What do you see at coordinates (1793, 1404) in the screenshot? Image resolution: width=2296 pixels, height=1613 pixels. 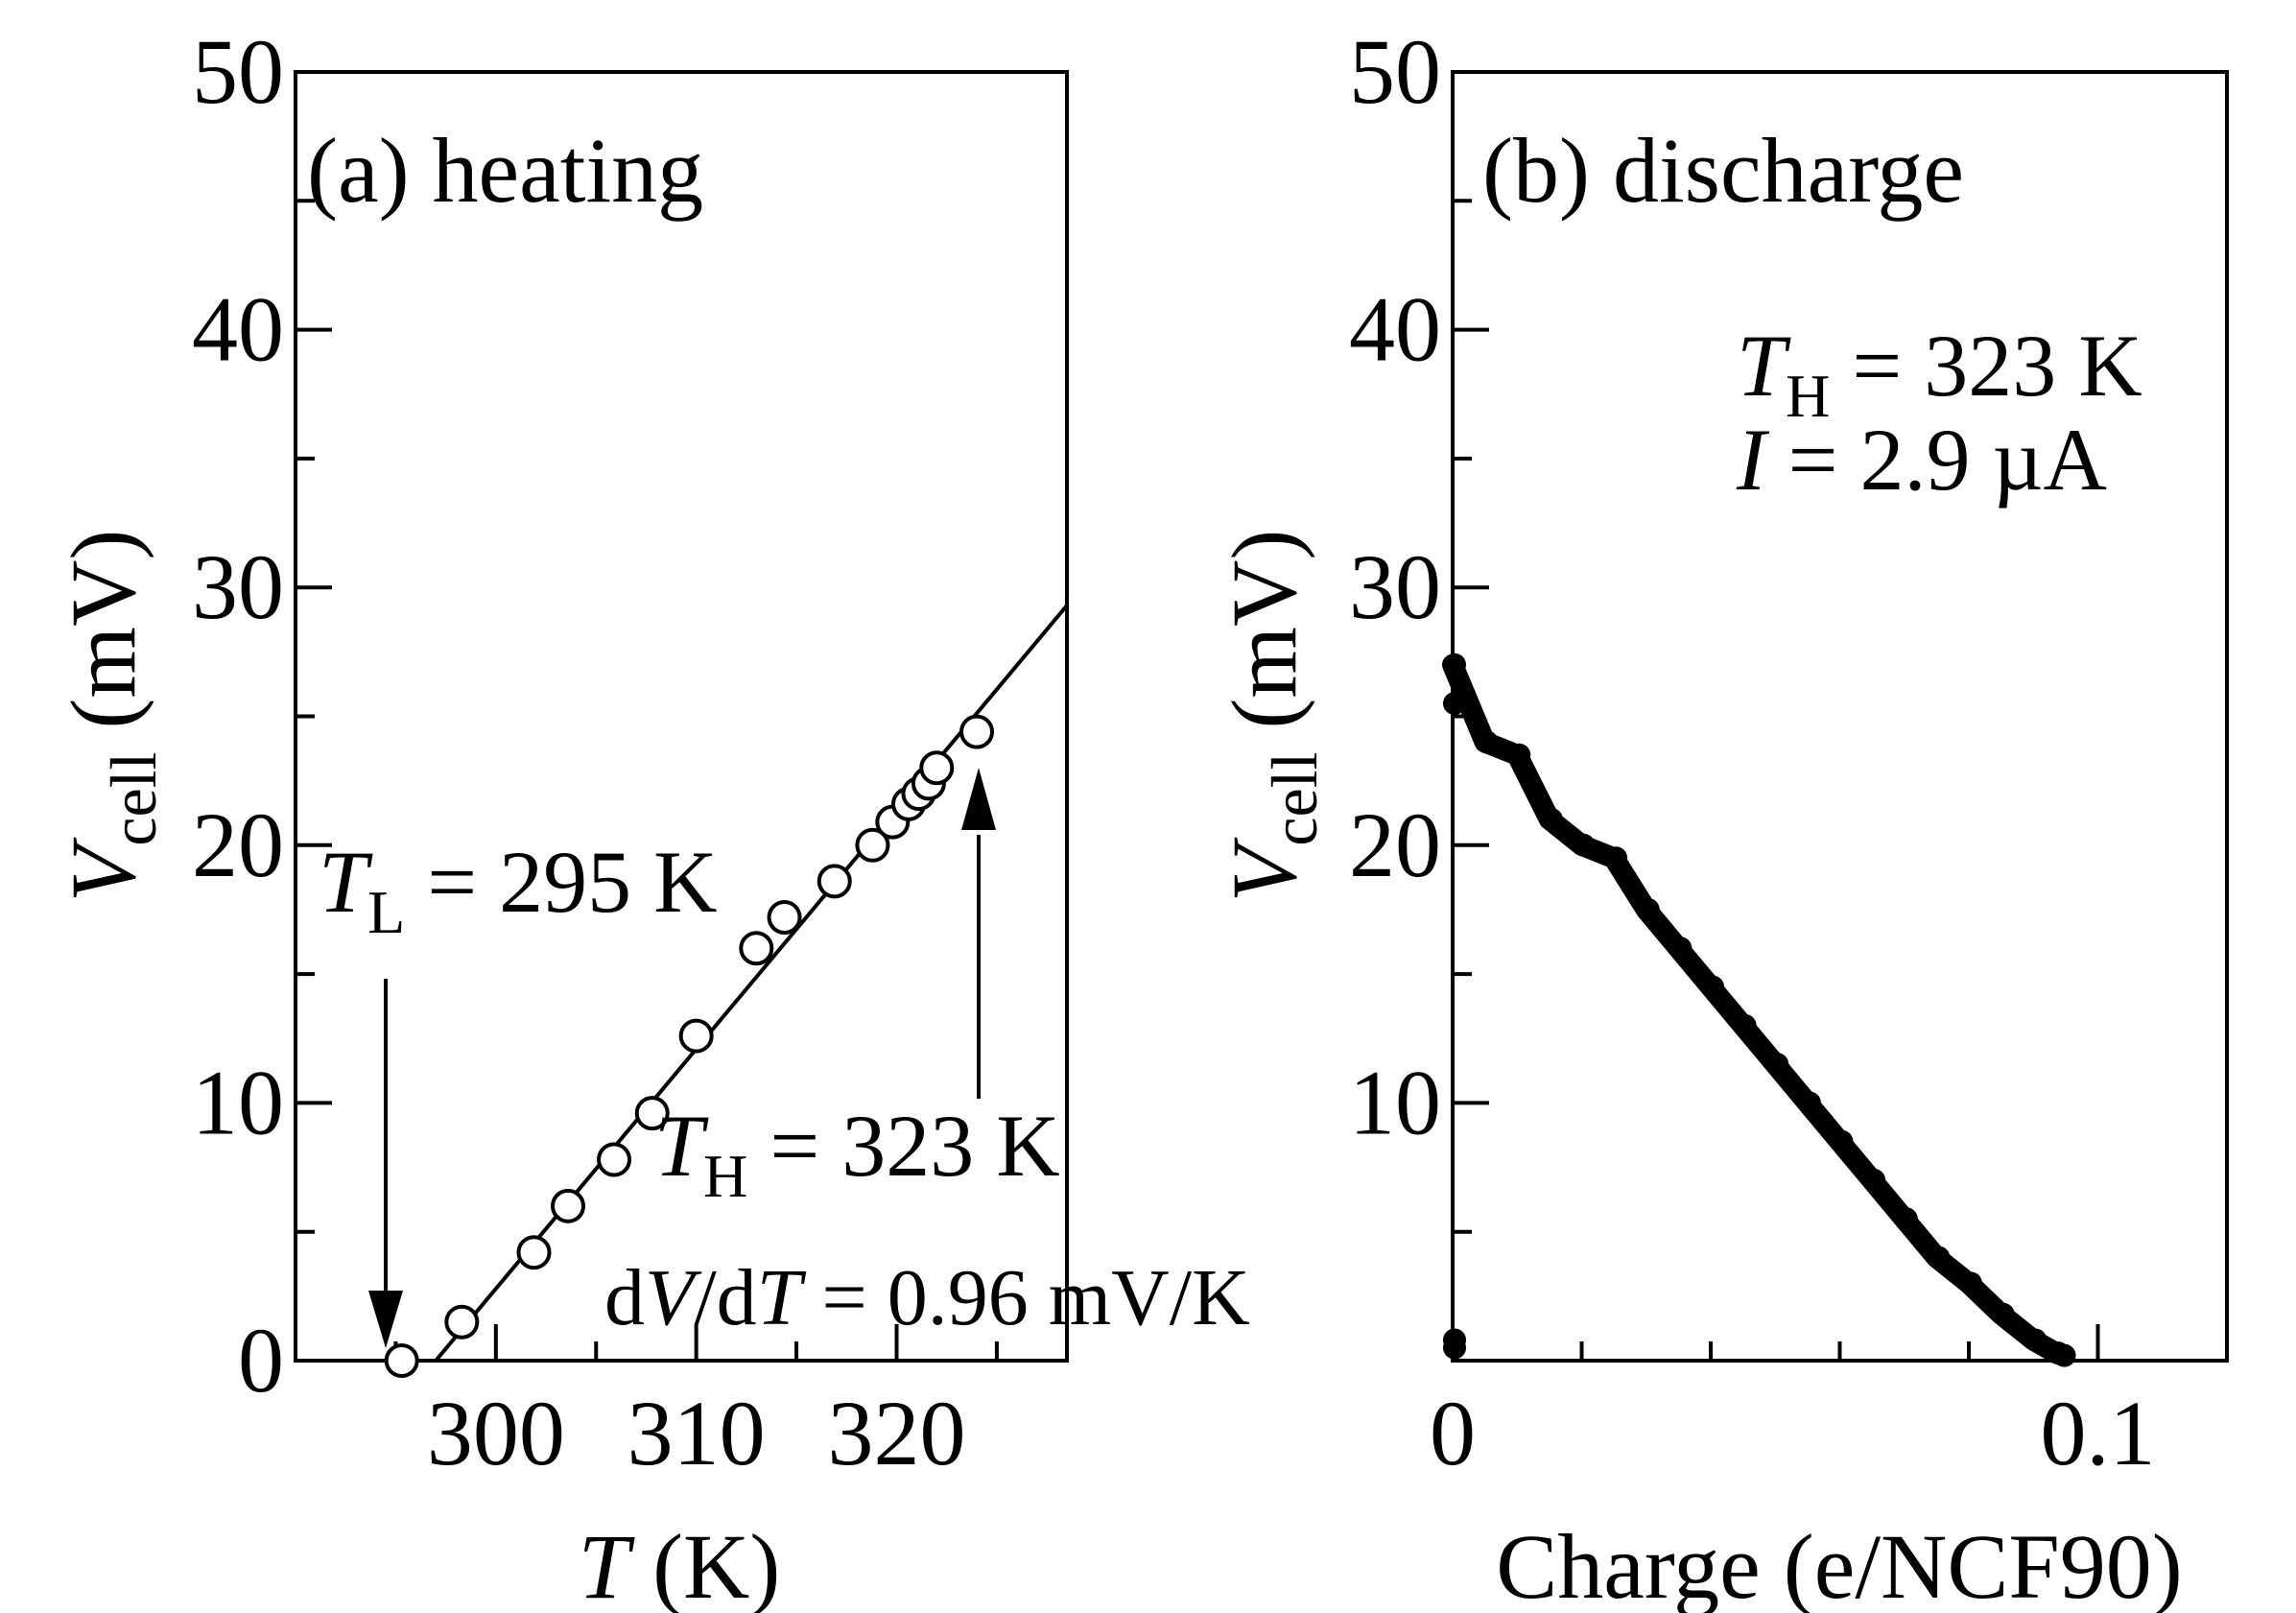 I see `panel-b-x-ticks: 0 0.1` at bounding box center [1793, 1404].